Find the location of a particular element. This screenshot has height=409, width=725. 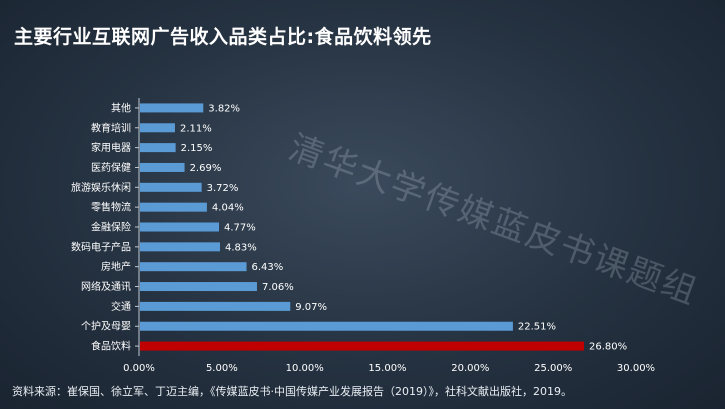

category-label-8: 房地产 is located at coordinates (116, 266).